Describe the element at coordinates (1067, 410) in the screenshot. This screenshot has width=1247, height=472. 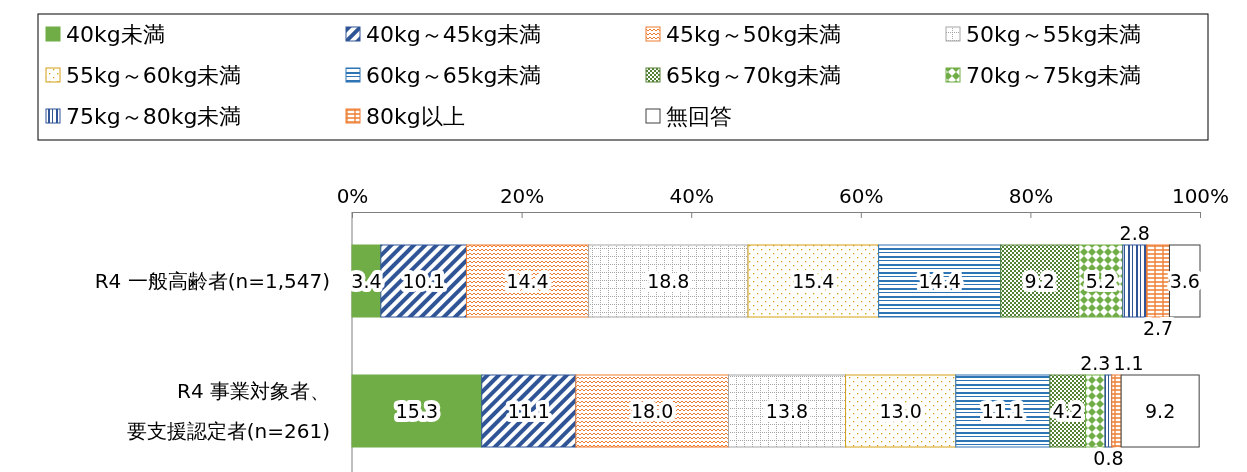
I see `data-label: 4.2` at that location.